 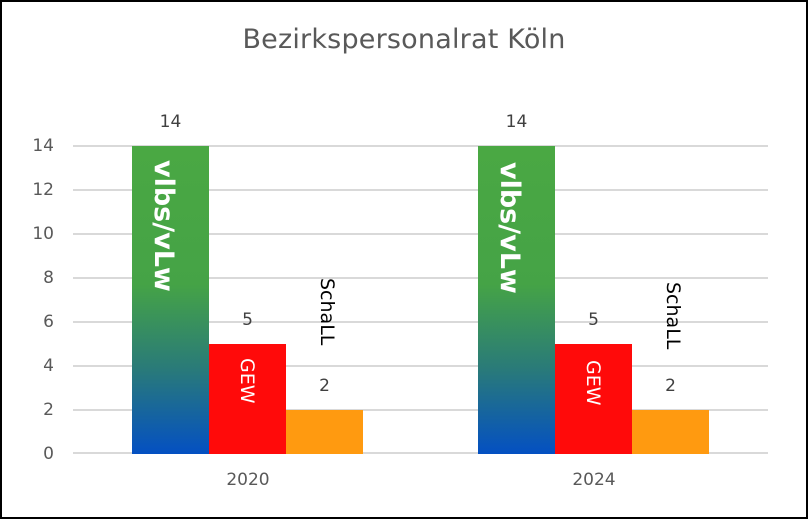 I want to click on bar-vlbs-2024, so click(x=516, y=300).